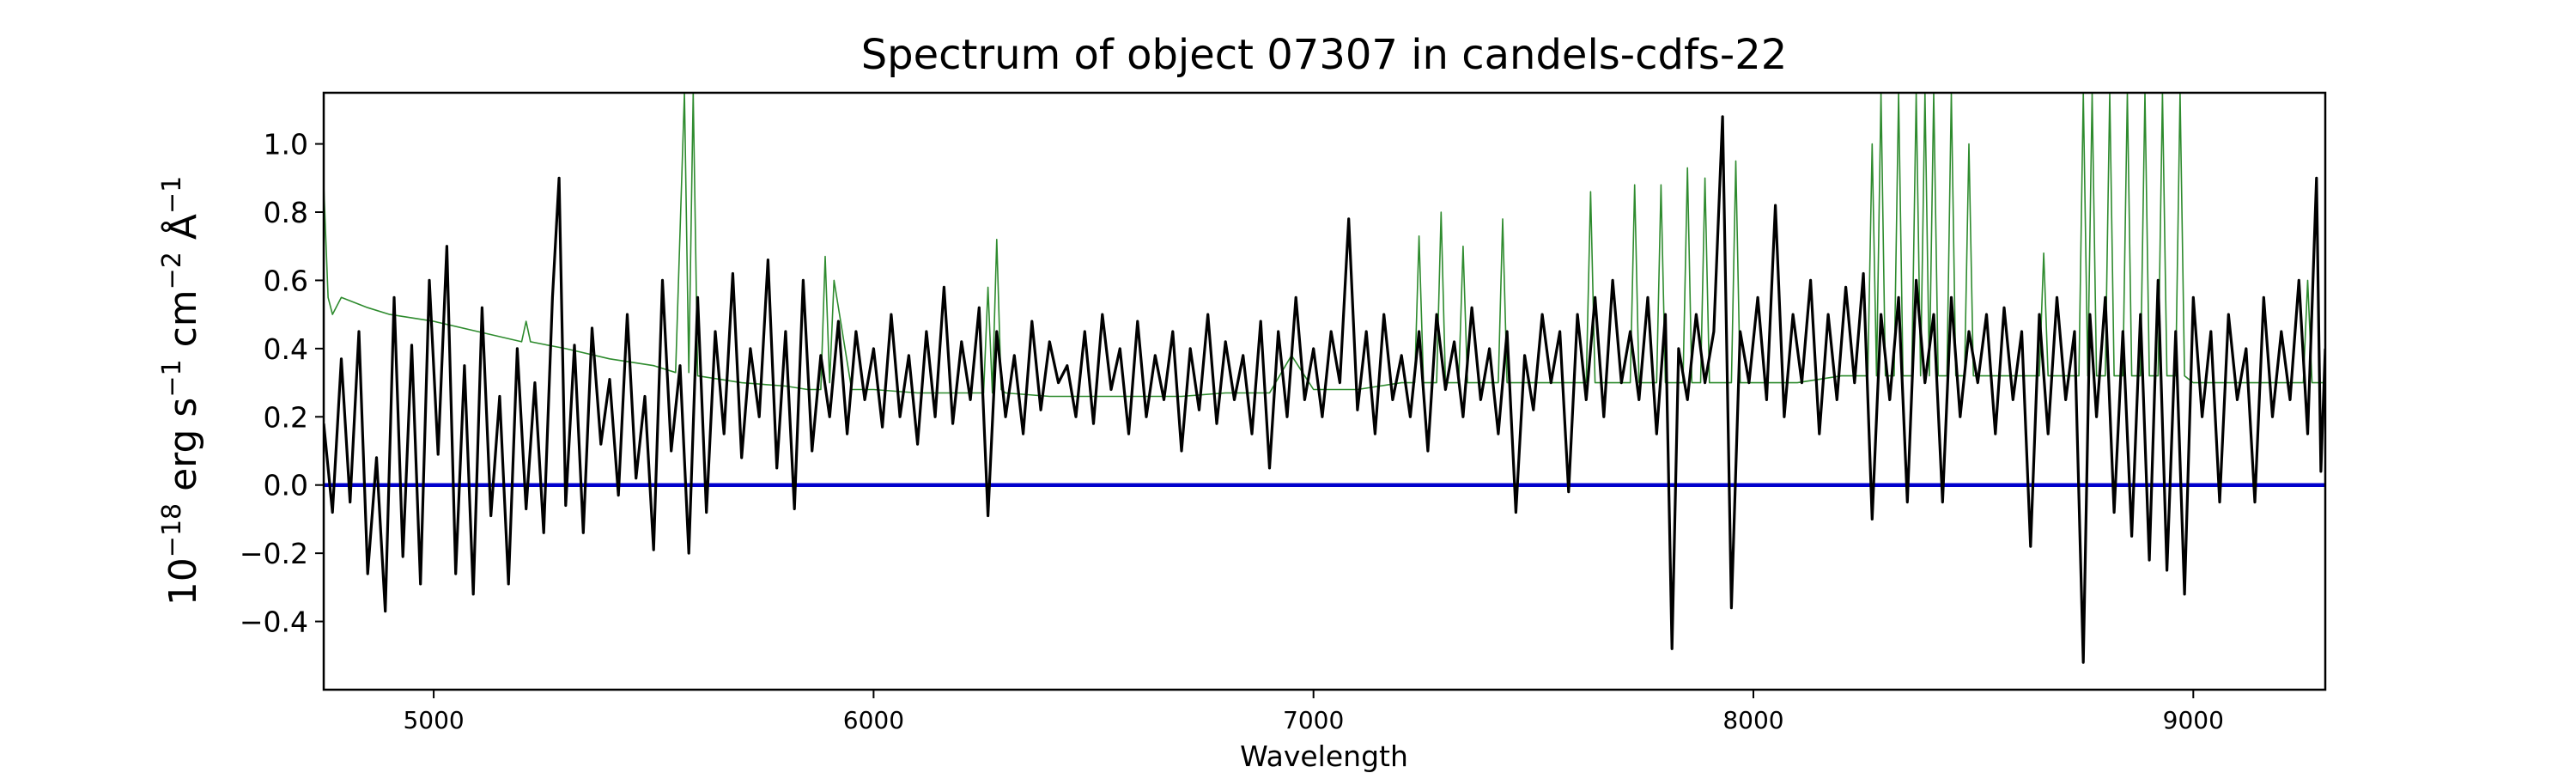 The image size is (2576, 773). Describe the element at coordinates (282, 383) in the screenshot. I see `y-axis-ticks: −0.4 −0.2 0.0 0.2 0.4 0.6 0.8 1.0` at that location.